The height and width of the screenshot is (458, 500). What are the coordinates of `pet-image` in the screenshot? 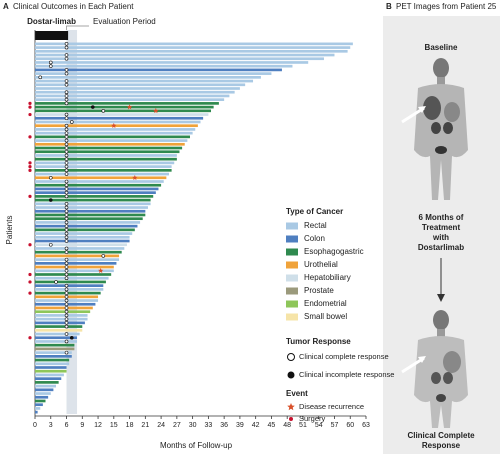 It's located at (434, 369).